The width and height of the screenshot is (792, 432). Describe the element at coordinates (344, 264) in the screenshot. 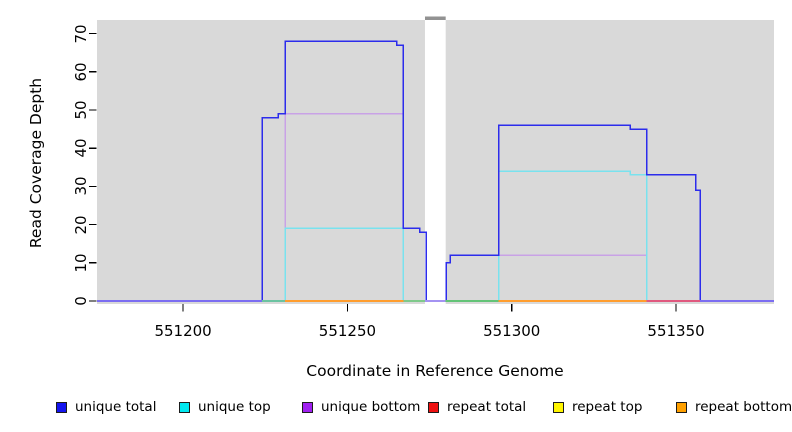

I see `series-line-unique-top` at that location.